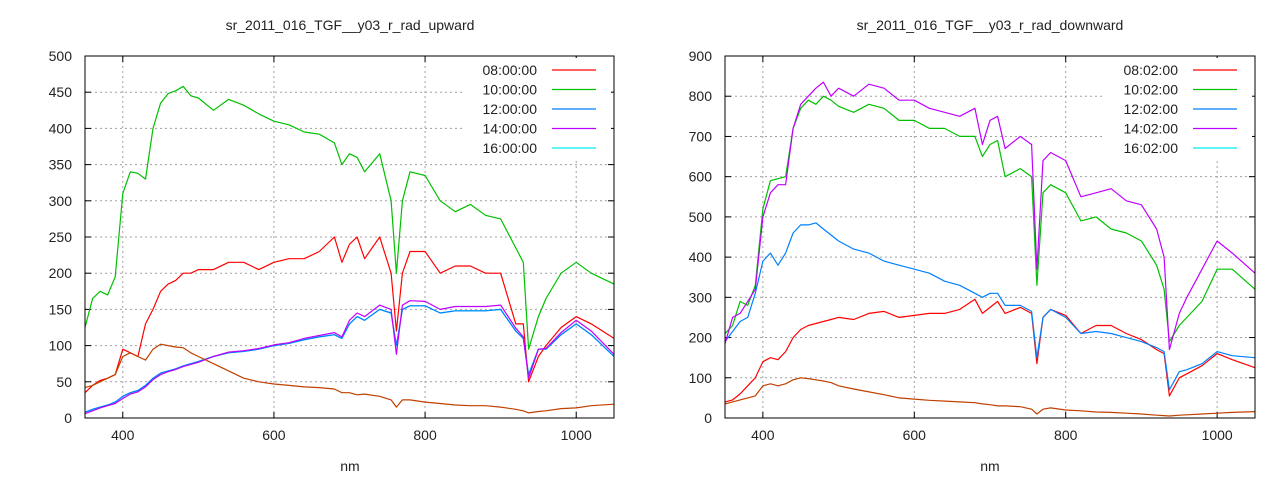  I want to click on legend-label: 08:02:00, so click(1151, 70).